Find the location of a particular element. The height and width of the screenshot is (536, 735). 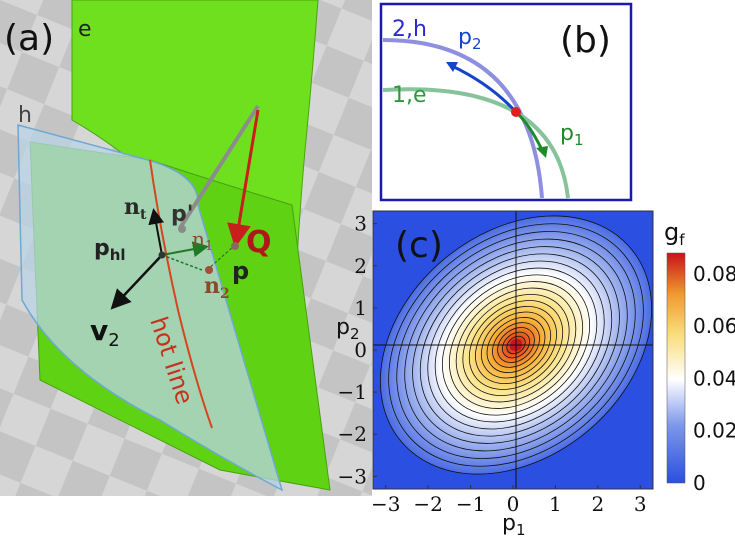

colorbar-ticks: 0.08 0.06 0.04 0.02 0 is located at coordinates (714, 378).